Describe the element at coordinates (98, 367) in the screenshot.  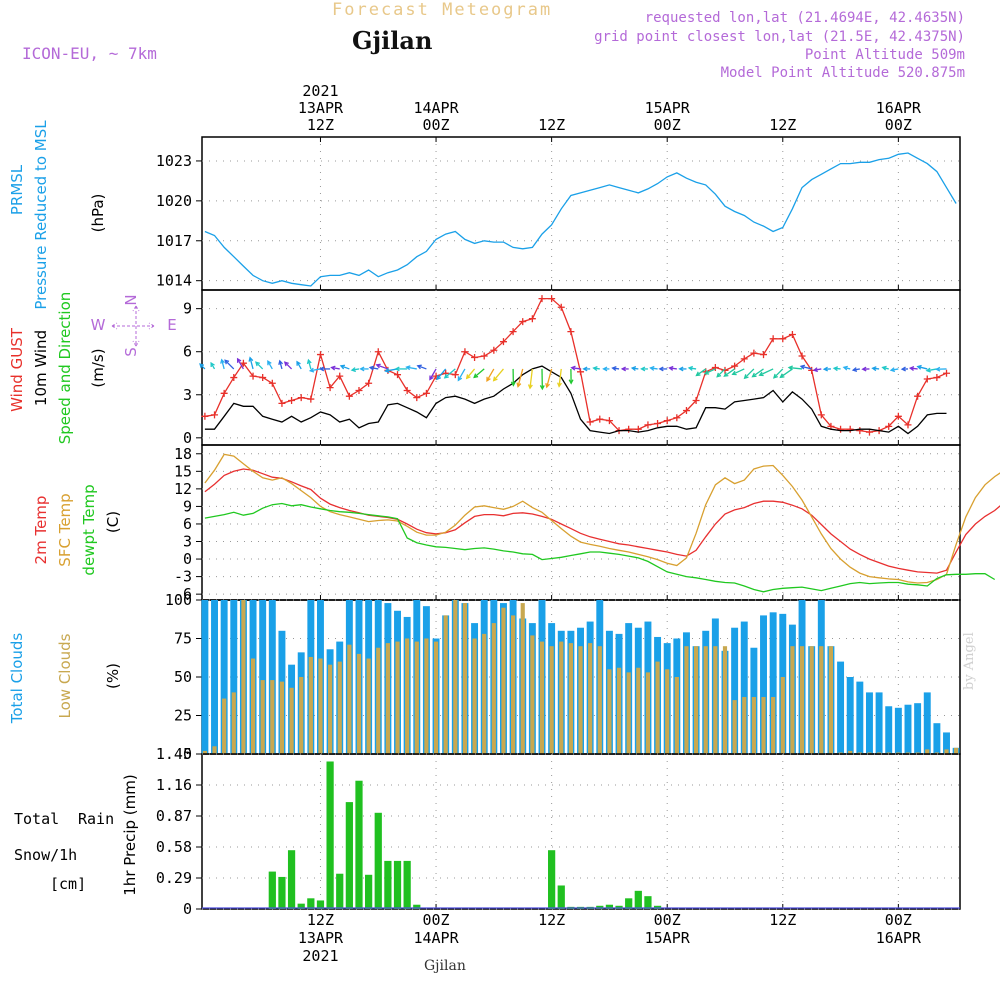
I see `y-label-ms: (m/s)` at that location.